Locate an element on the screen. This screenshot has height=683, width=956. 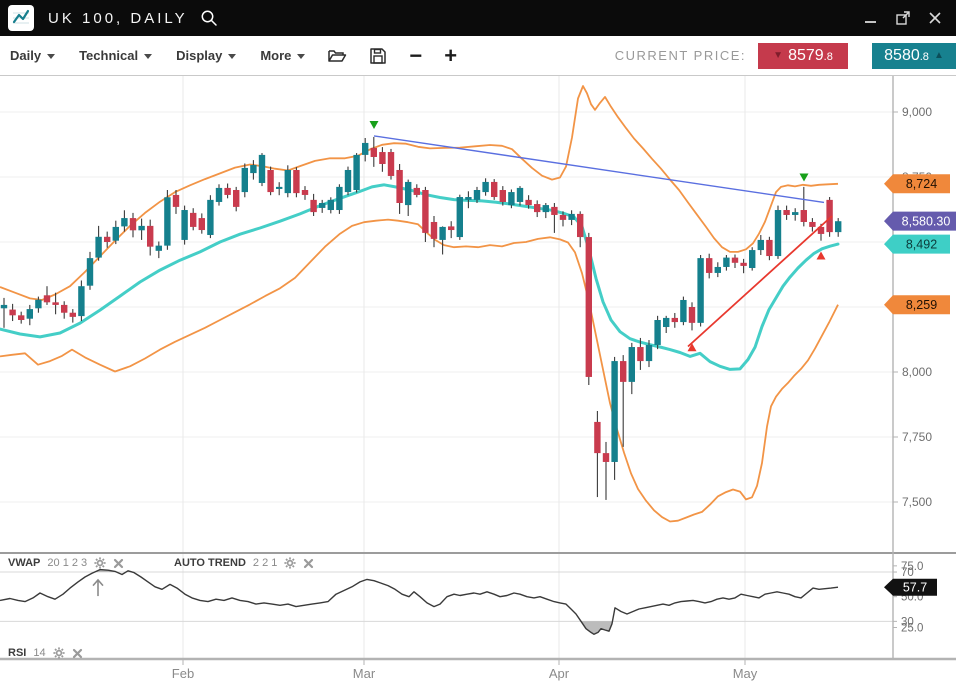
search-icon is located at coordinates (209, 18).